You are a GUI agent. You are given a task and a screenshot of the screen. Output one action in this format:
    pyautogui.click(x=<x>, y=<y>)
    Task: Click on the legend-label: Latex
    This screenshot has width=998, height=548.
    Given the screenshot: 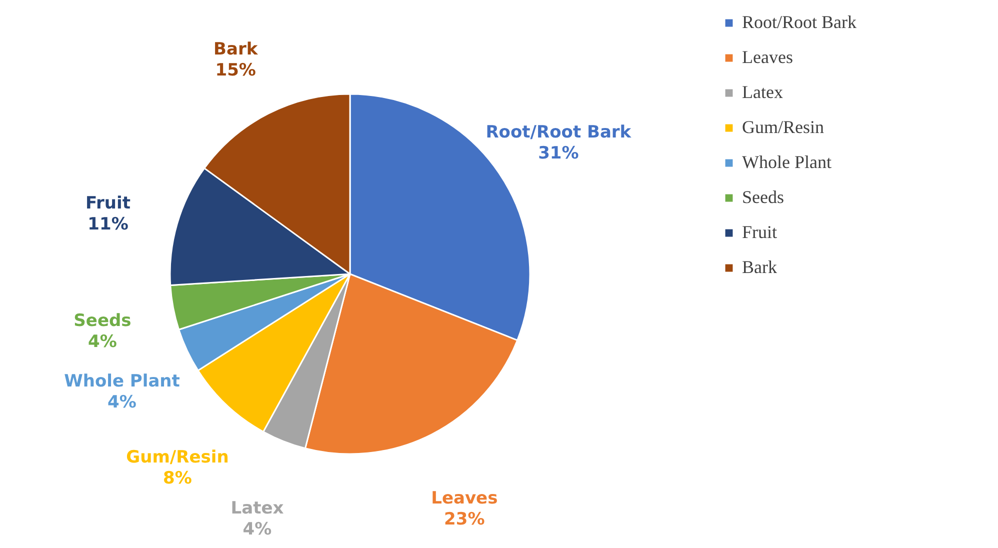 What is the action you would take?
    pyautogui.click(x=762, y=92)
    